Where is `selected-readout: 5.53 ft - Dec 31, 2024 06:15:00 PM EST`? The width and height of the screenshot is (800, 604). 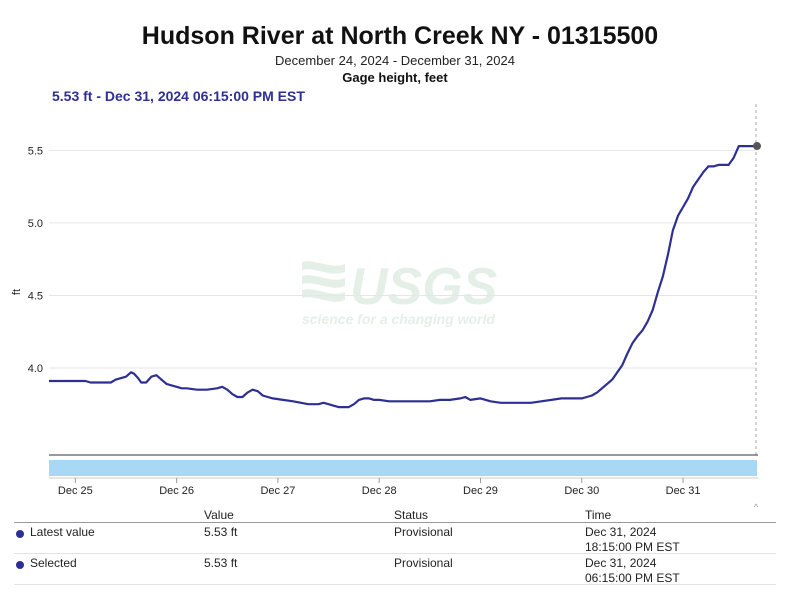 selected-readout: 5.53 ft - Dec 31, 2024 06:15:00 PM EST is located at coordinates (178, 96).